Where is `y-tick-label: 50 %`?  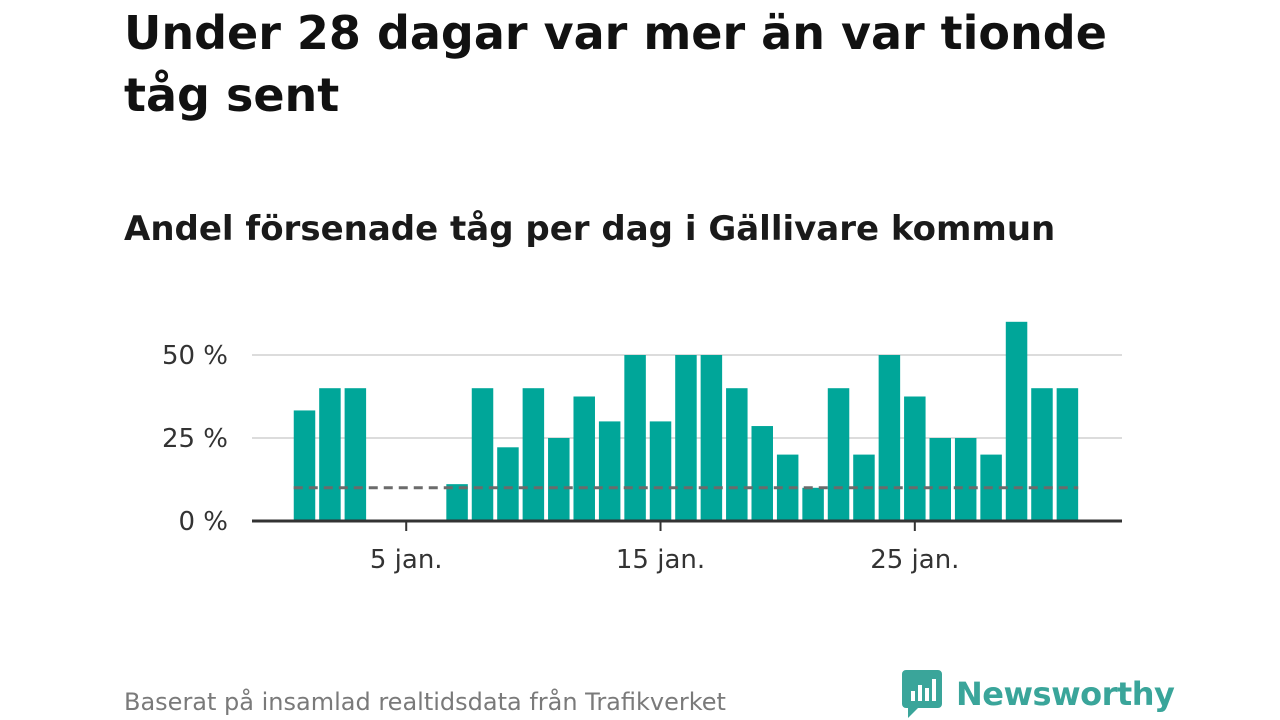
y-tick-label: 50 % is located at coordinates (195, 356).